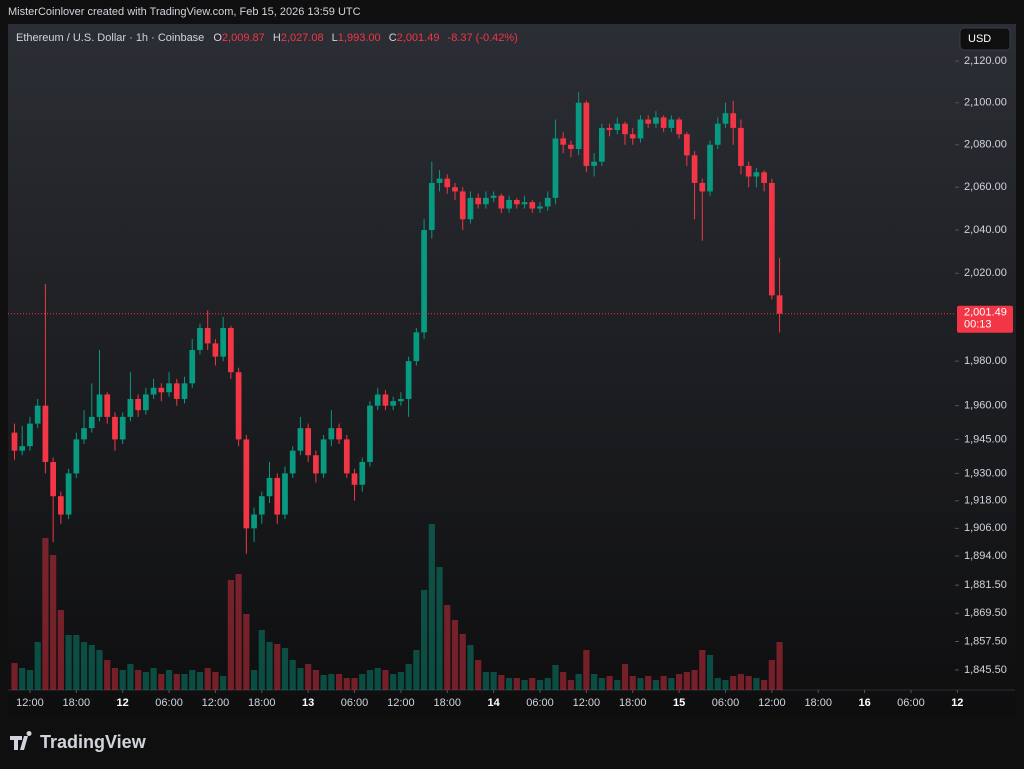 This screenshot has width=1024, height=769. What do you see at coordinates (864, 703) in the screenshot?
I see `x-tick-label: 16` at bounding box center [864, 703].